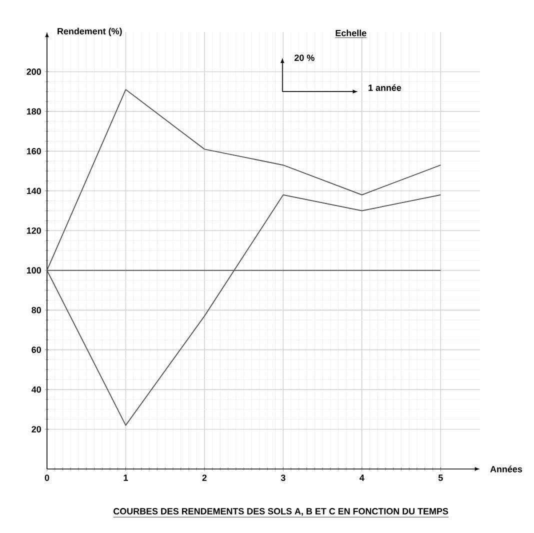 Image resolution: width=534 pixels, height=533 pixels. What do you see at coordinates (33, 71) in the screenshot?
I see `y-tick-label: 200` at bounding box center [33, 71].